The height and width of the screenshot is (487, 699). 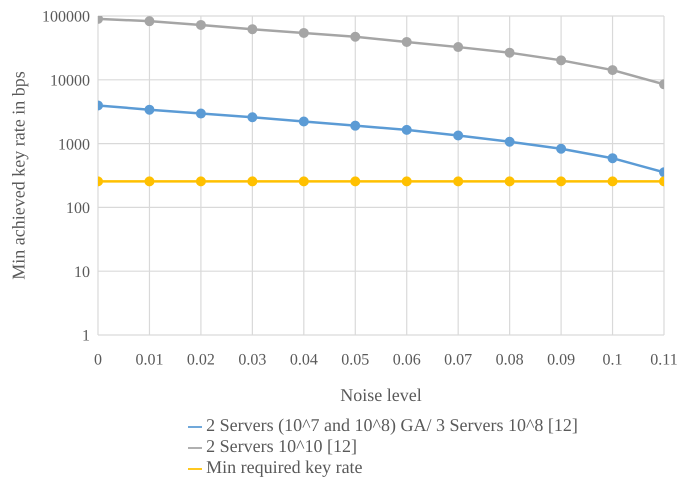 What do you see at coordinates (458, 359) in the screenshot?
I see `x-tick-label: 0.07` at bounding box center [458, 359].